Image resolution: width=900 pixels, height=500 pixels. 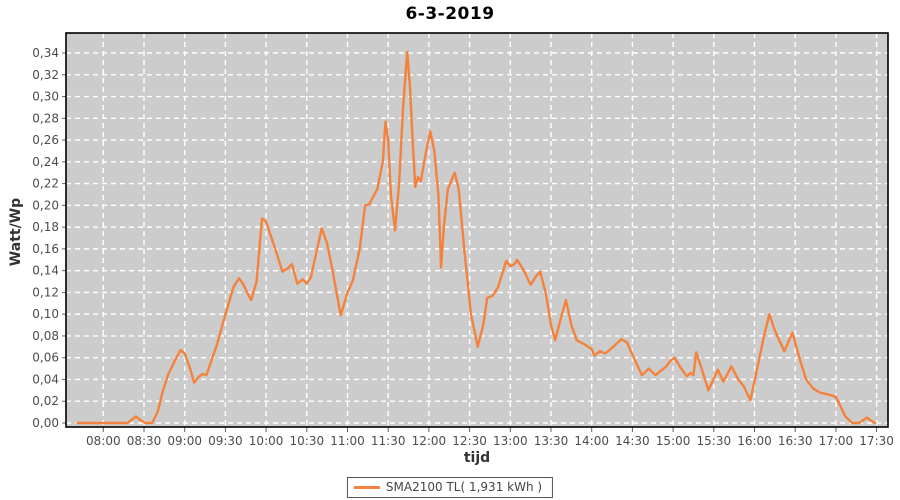 What do you see at coordinates (45, 140) in the screenshot?
I see `y-tick-label: 0,26` at bounding box center [45, 140].